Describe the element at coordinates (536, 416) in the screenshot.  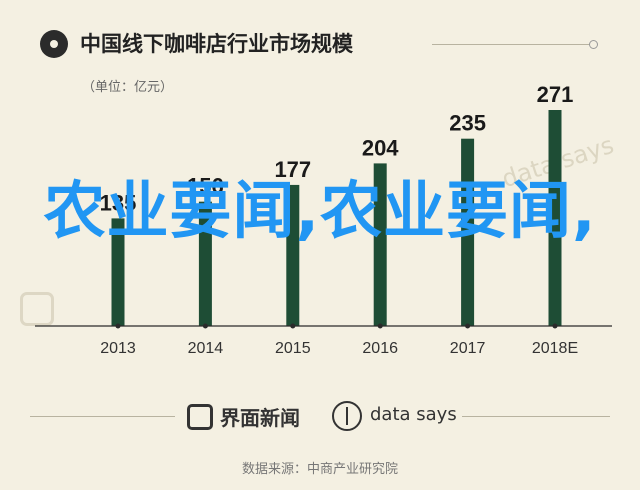
I see `footer-divider-right` at that location.